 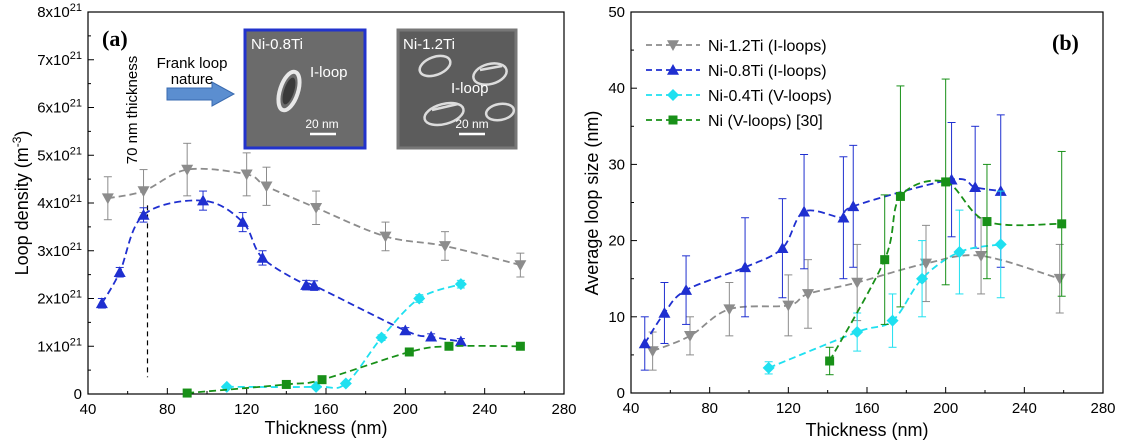 I want to click on panel-b-y-tick-label: 0, so click(x=621, y=393).